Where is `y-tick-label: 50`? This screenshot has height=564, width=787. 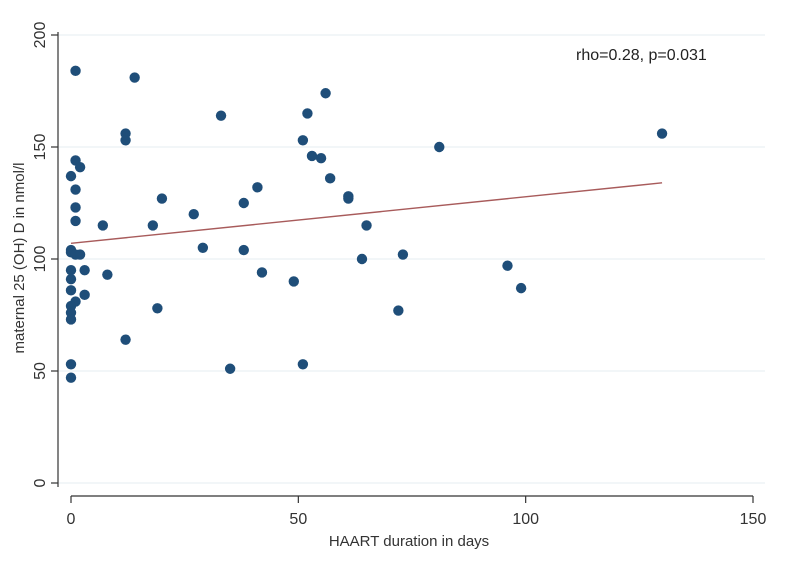
y-tick-label: 50 is located at coordinates (40, 371).